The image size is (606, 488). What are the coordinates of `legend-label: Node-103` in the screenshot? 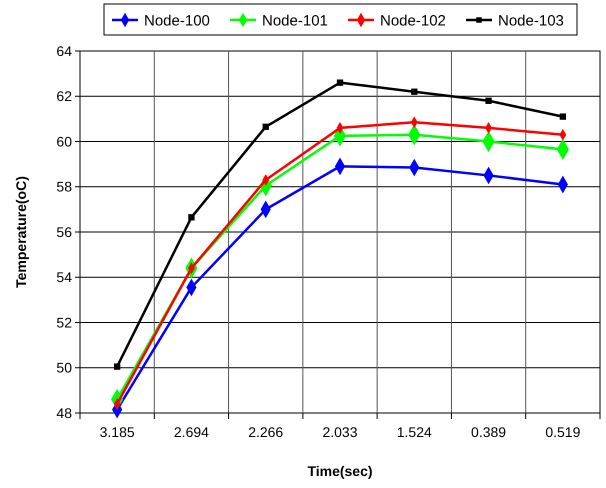 It's located at (531, 21).